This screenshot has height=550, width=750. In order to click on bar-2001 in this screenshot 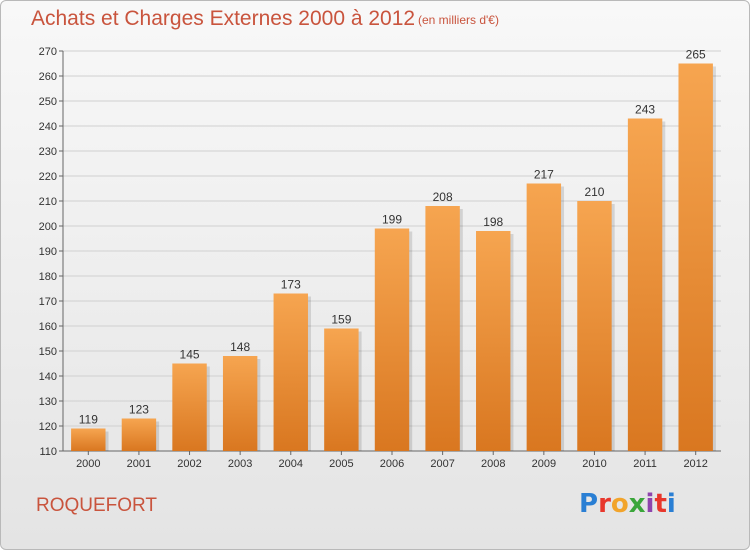, I will do `click(139, 434)`.